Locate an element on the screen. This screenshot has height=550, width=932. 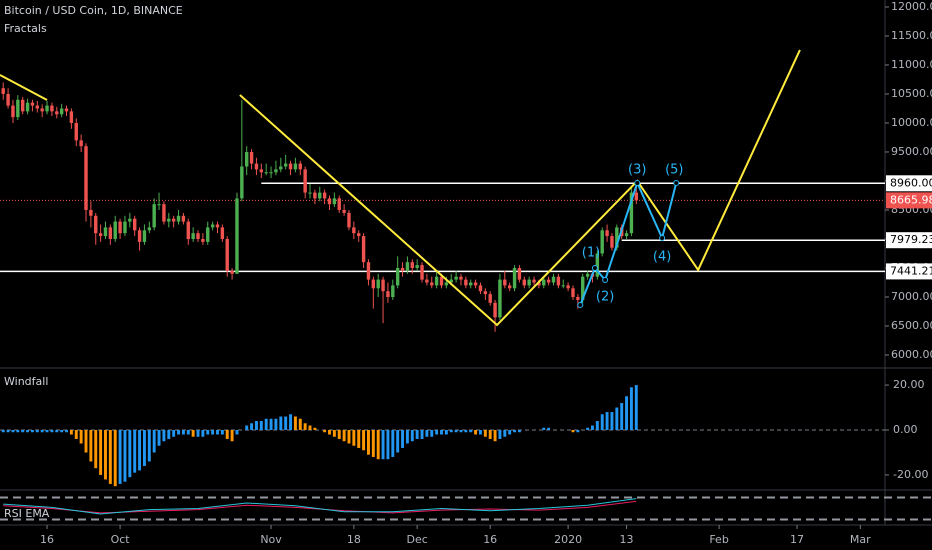
y-tick-label: 11500.00 is located at coordinates (911, 35).